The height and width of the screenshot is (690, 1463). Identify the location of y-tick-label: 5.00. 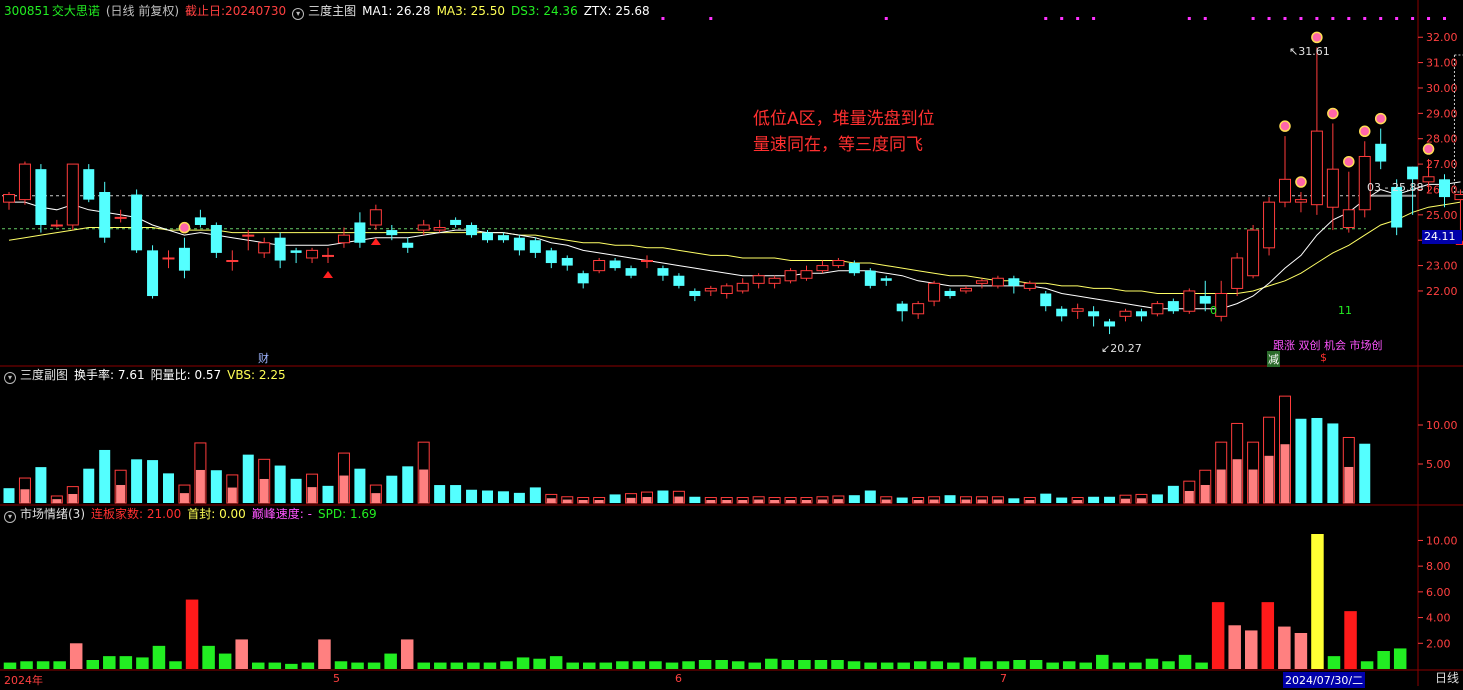
(1438, 464).